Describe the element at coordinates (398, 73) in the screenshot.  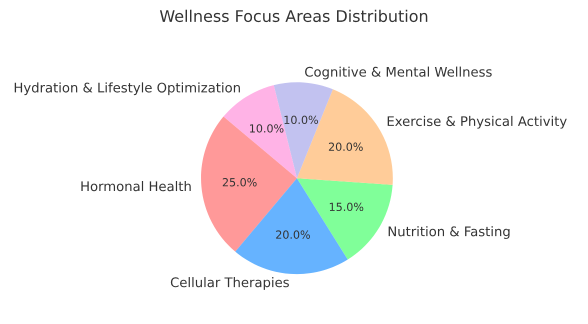
I see `slice-label: Cognitive & Mental Wellness` at that location.